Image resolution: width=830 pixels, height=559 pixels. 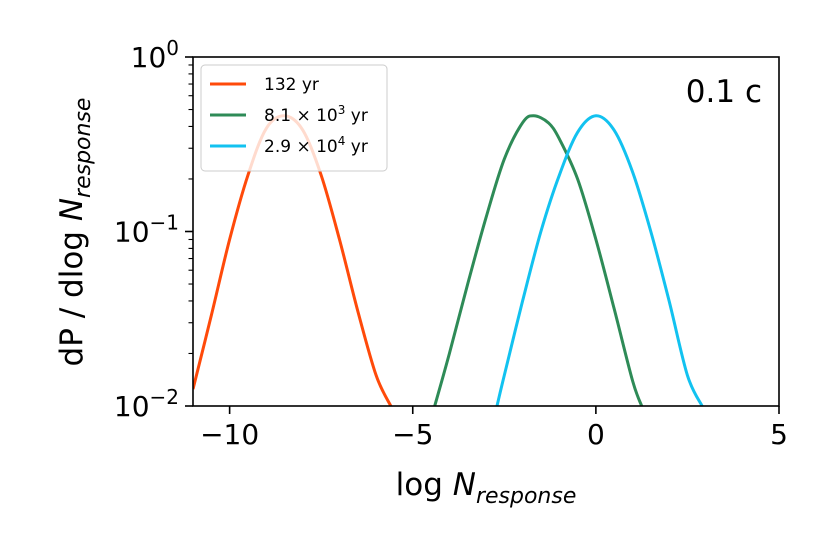 I want to click on x-tick-label-0: −10, so click(x=229, y=434).